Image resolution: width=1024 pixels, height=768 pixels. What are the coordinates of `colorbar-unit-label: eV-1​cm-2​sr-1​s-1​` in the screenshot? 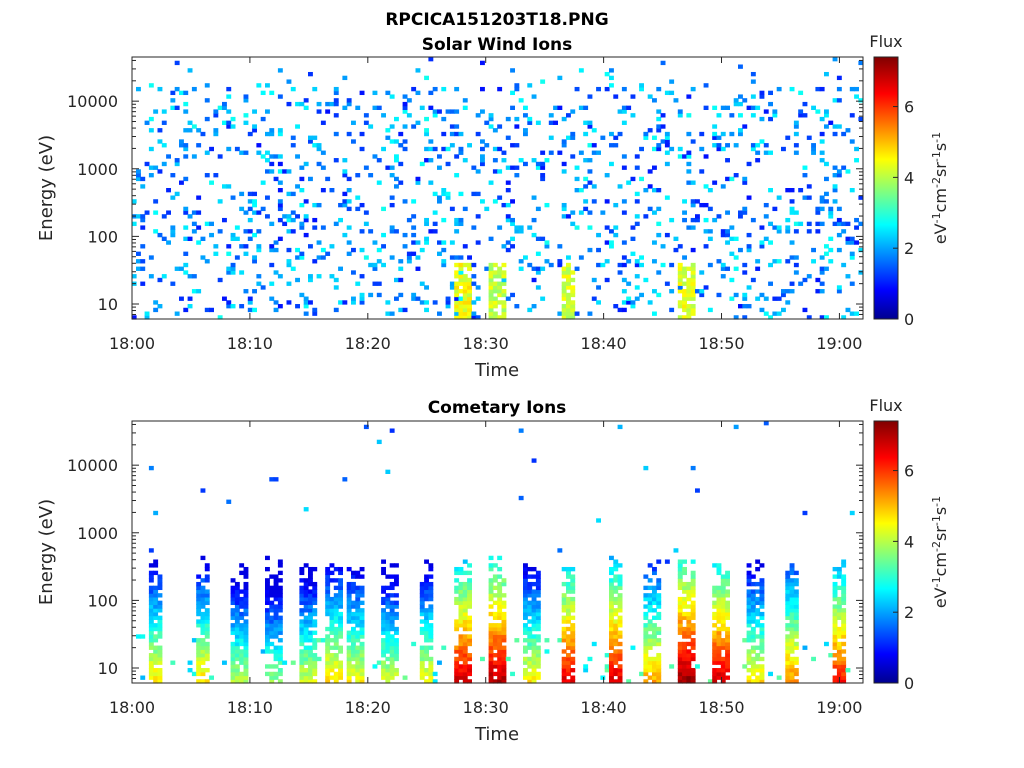 It's located at (940, 188).